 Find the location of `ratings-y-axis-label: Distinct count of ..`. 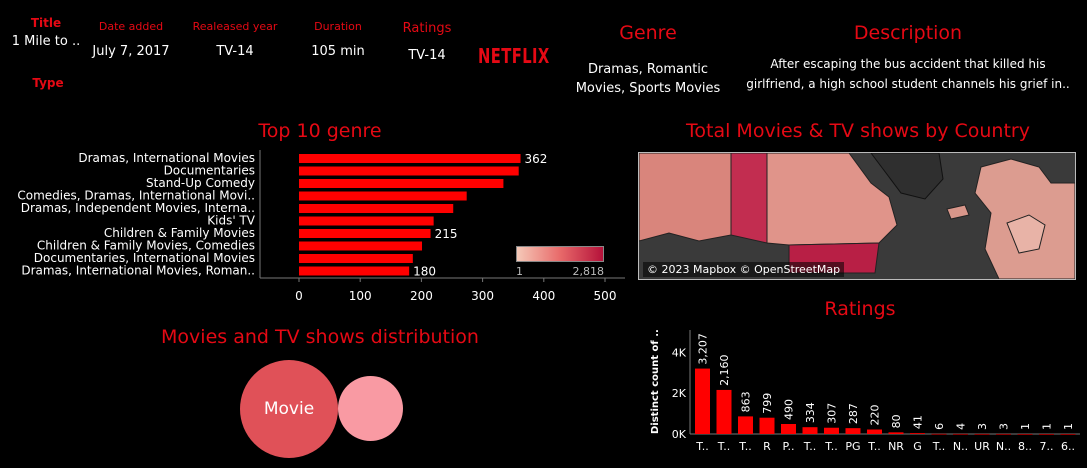

ratings-y-axis-label: Distinct count of .. is located at coordinates (655, 381).